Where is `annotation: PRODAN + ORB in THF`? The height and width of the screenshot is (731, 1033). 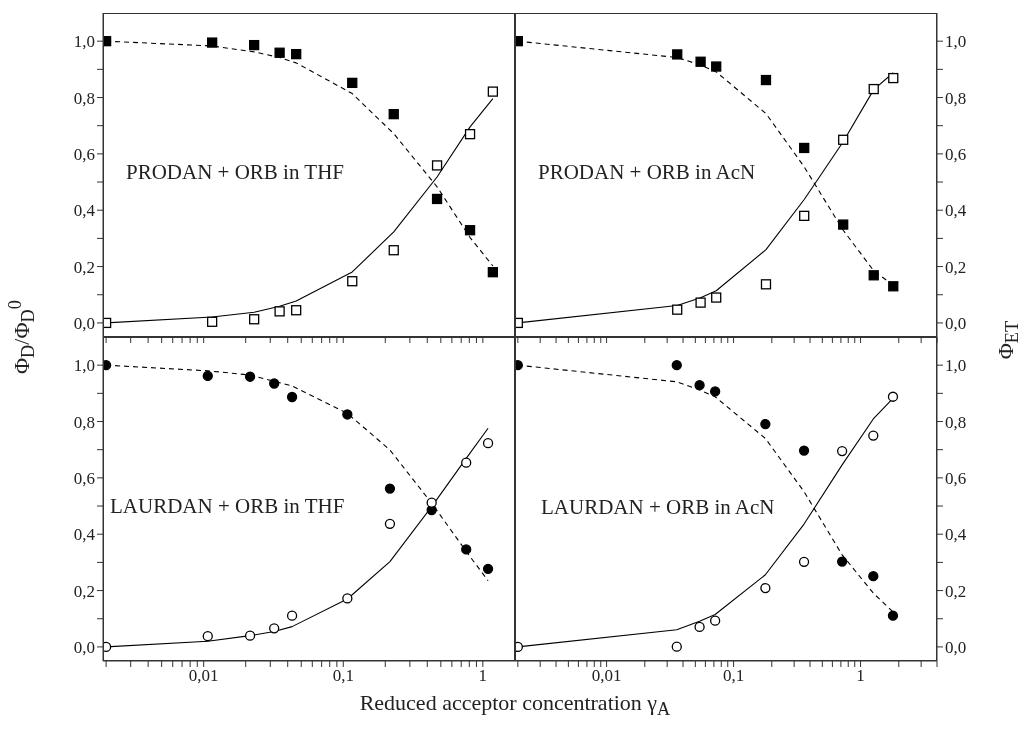
annotation: PRODAN + ORB in THF is located at coordinates (235, 172).